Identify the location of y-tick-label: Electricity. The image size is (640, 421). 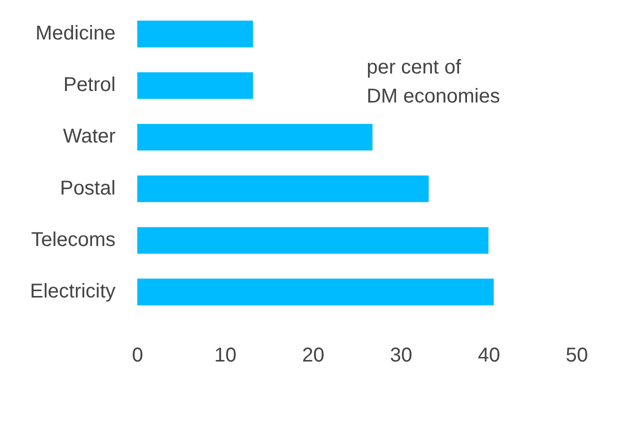
(73, 291).